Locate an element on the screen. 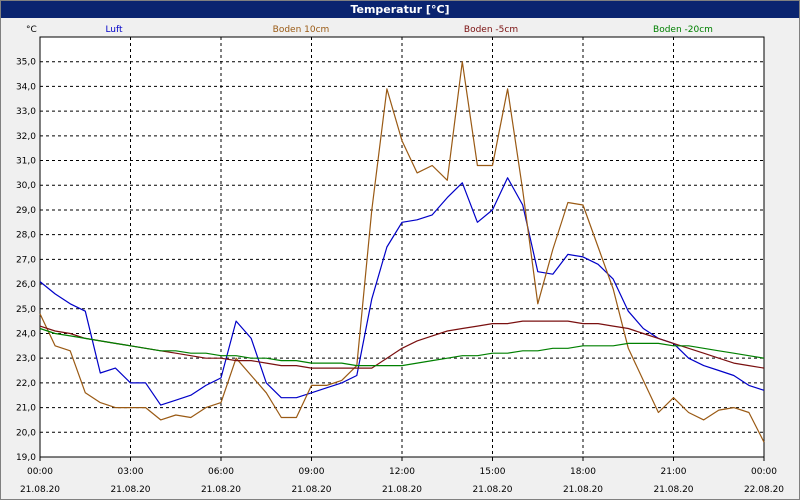 This screenshot has width=800, height=500. legend-entry: Boden -5cm is located at coordinates (491, 30).